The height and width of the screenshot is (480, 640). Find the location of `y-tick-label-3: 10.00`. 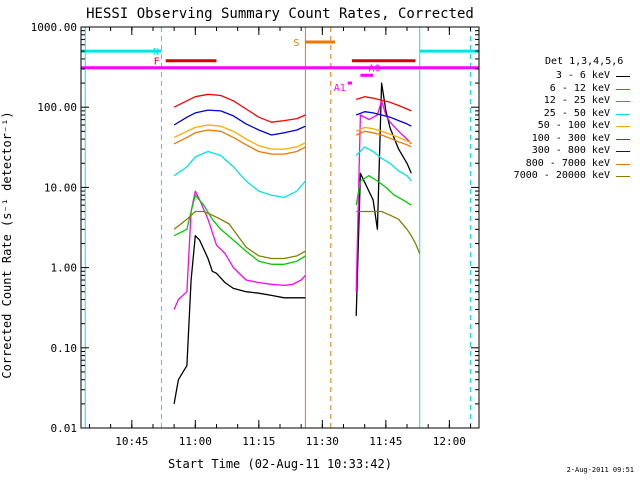

y-tick-label-3: 10.00 is located at coordinates (60, 187).